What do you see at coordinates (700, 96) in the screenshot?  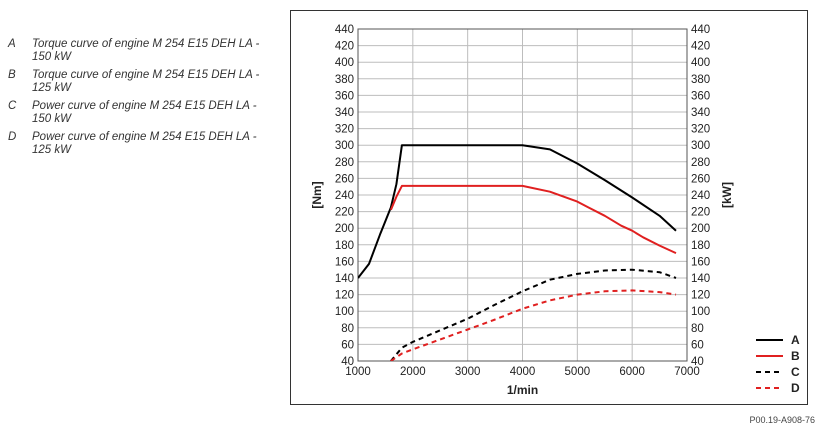 I see `y-tick-label-right: 360` at bounding box center [700, 96].